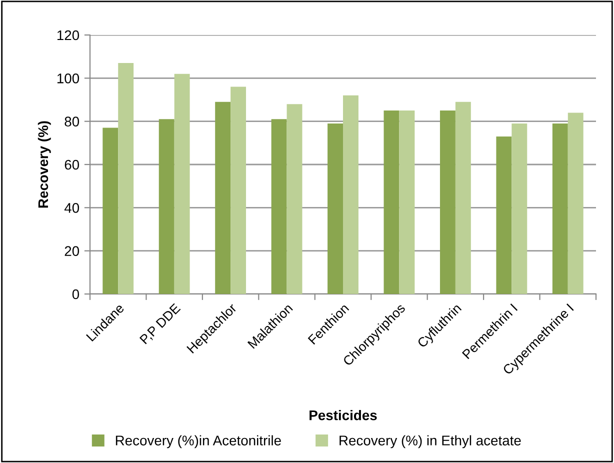 The image size is (614, 463). I want to click on y-tick-label: 100, so click(68, 79).